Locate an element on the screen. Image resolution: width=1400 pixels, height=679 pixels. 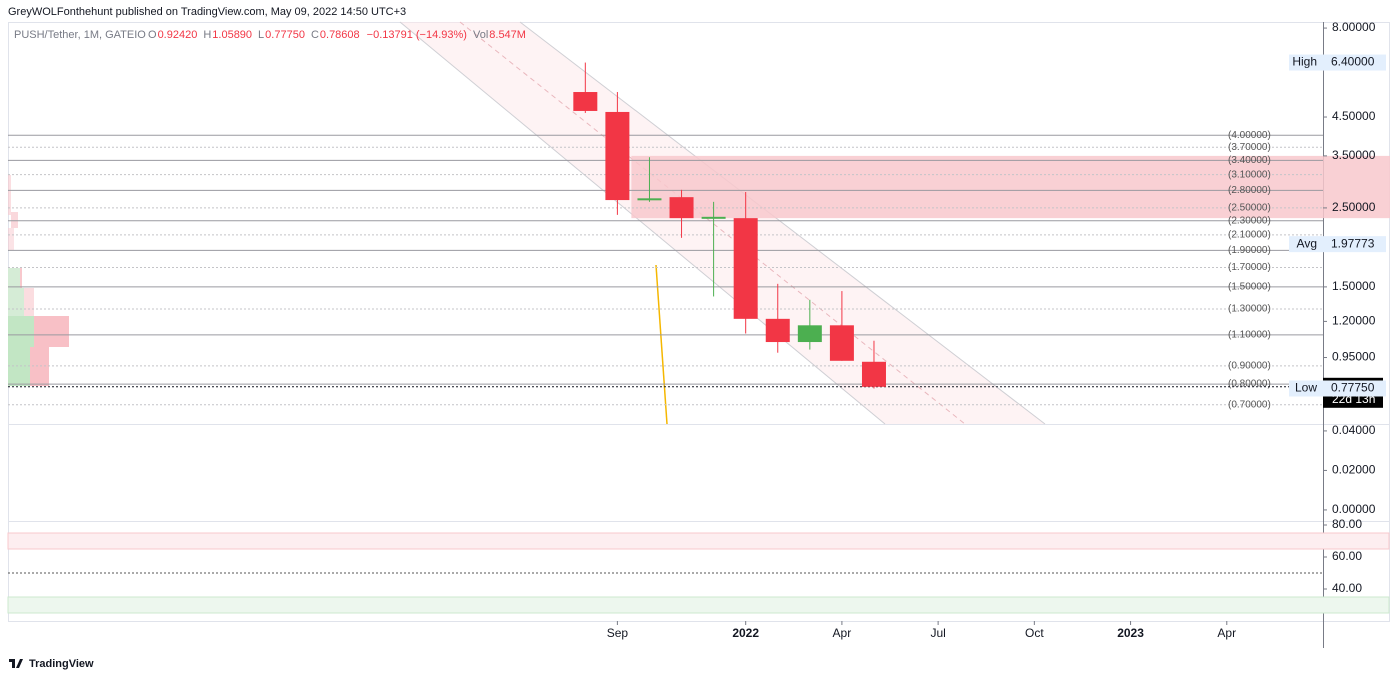
price-label-value: 1.97773 is located at coordinates (1353, 243).